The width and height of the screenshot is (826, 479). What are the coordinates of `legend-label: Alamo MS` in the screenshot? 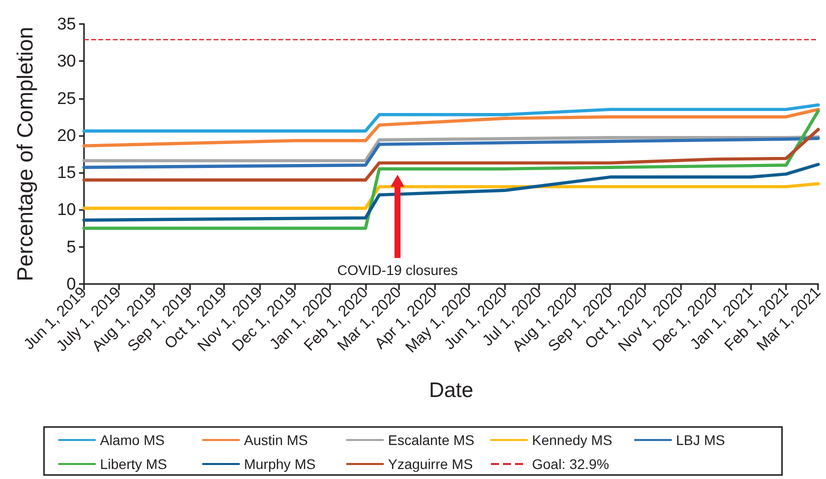 It's located at (132, 440).